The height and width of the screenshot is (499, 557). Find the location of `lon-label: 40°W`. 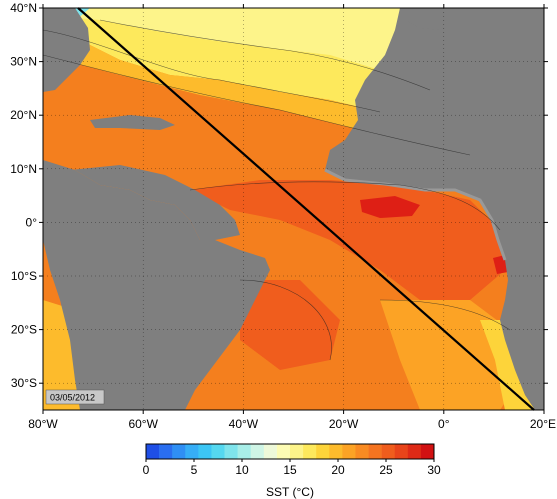

lon-label: 40°W is located at coordinates (244, 424).